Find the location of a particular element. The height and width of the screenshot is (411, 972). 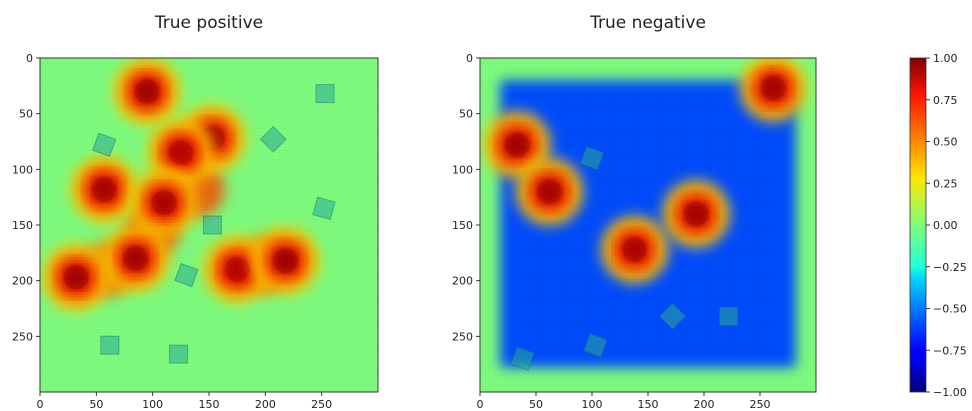

colorbar-tick-label: 1.00 is located at coordinates (945, 58).